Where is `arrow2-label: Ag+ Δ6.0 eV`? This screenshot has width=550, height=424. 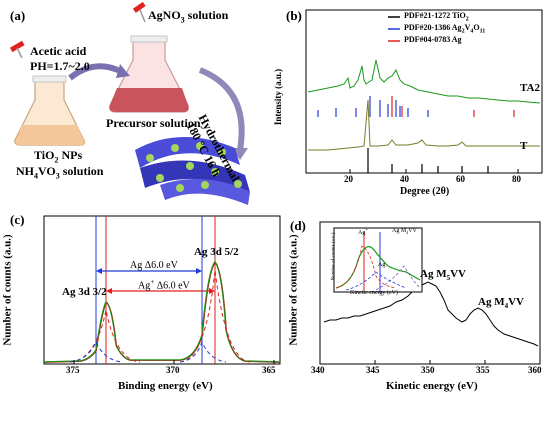
arrow2-label: Ag+ Δ6.0 eV is located at coordinates (164, 285).